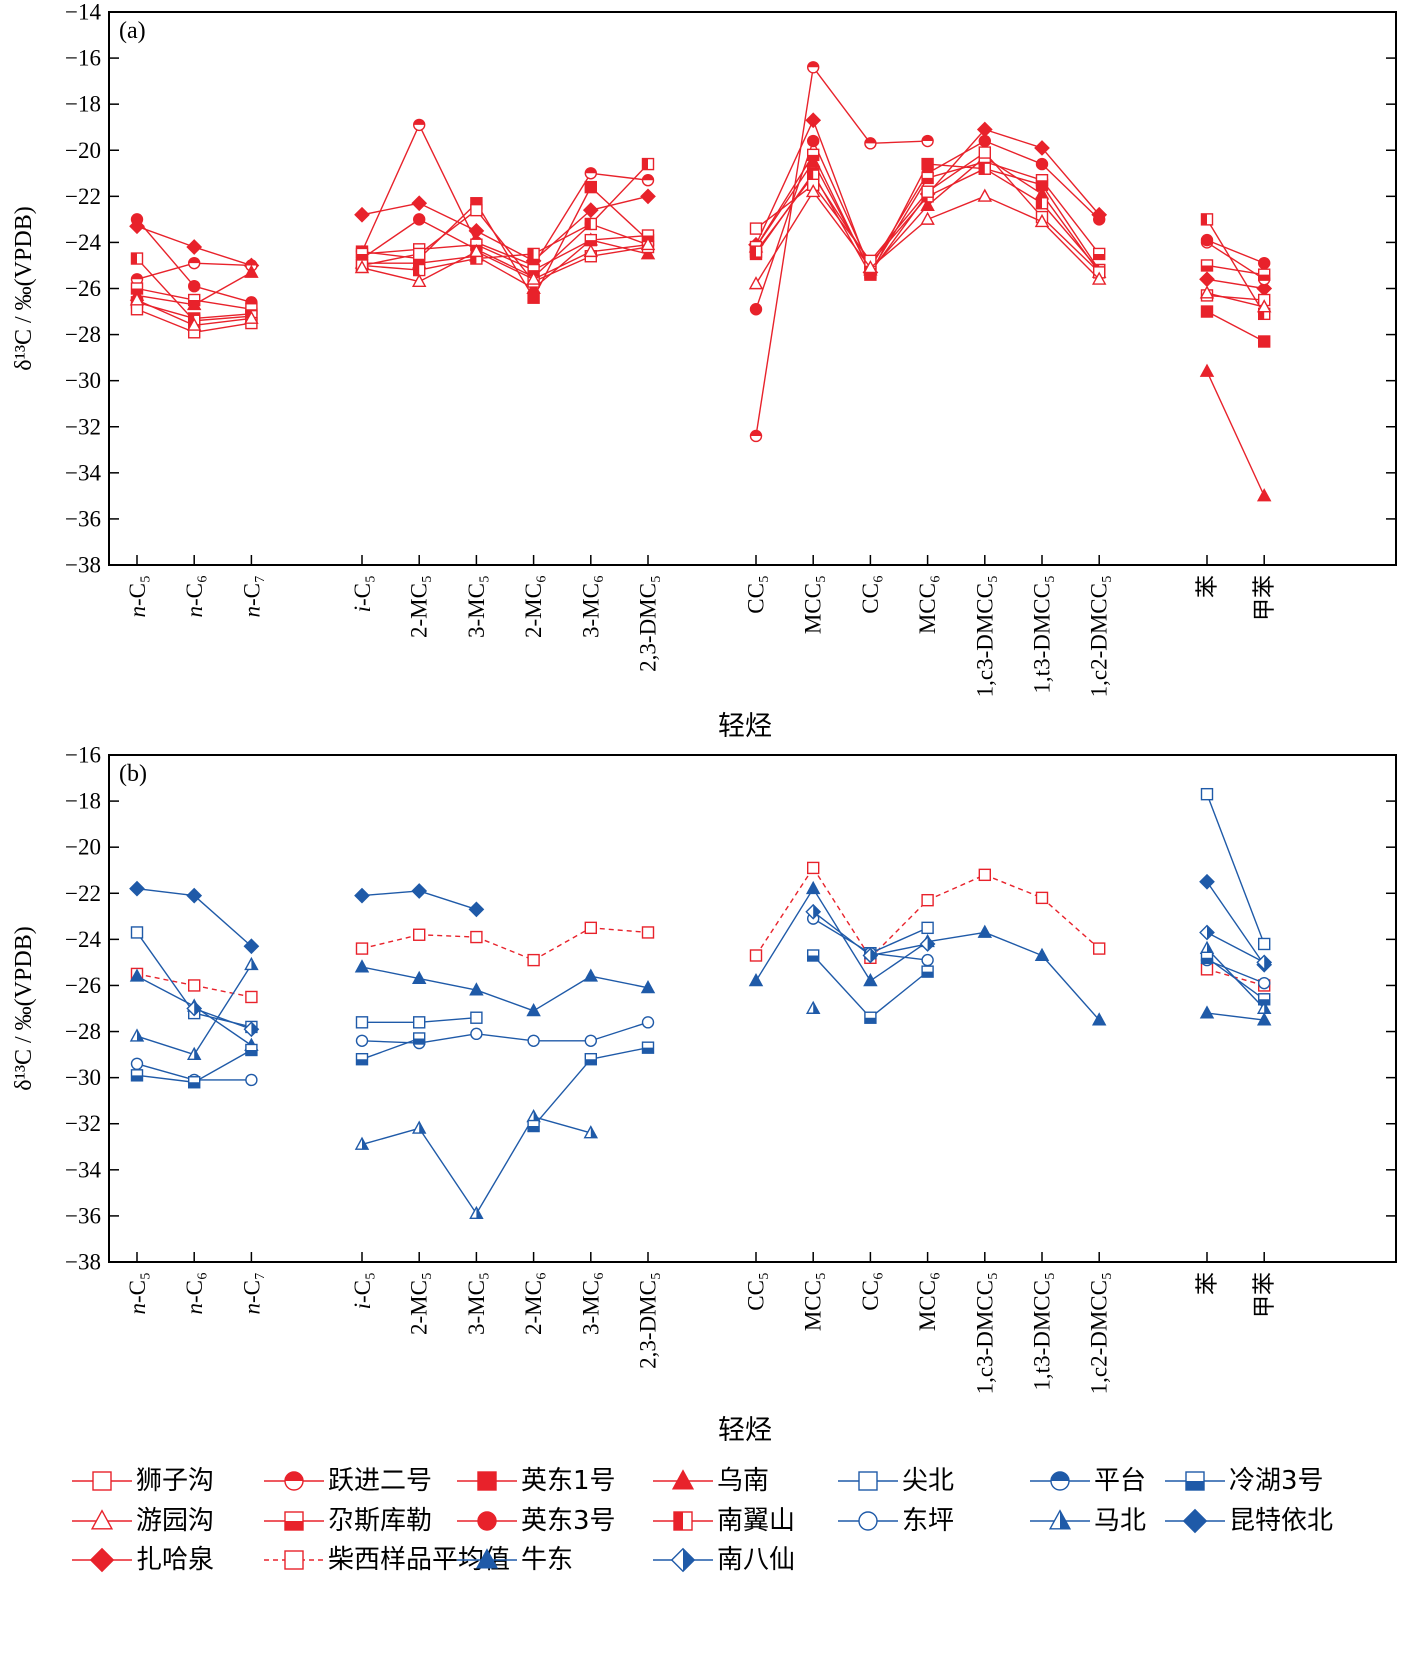 This screenshot has width=1415, height=1677. Describe the element at coordinates (1281, 1521) in the screenshot. I see `legend-label: 昆特依北` at that location.